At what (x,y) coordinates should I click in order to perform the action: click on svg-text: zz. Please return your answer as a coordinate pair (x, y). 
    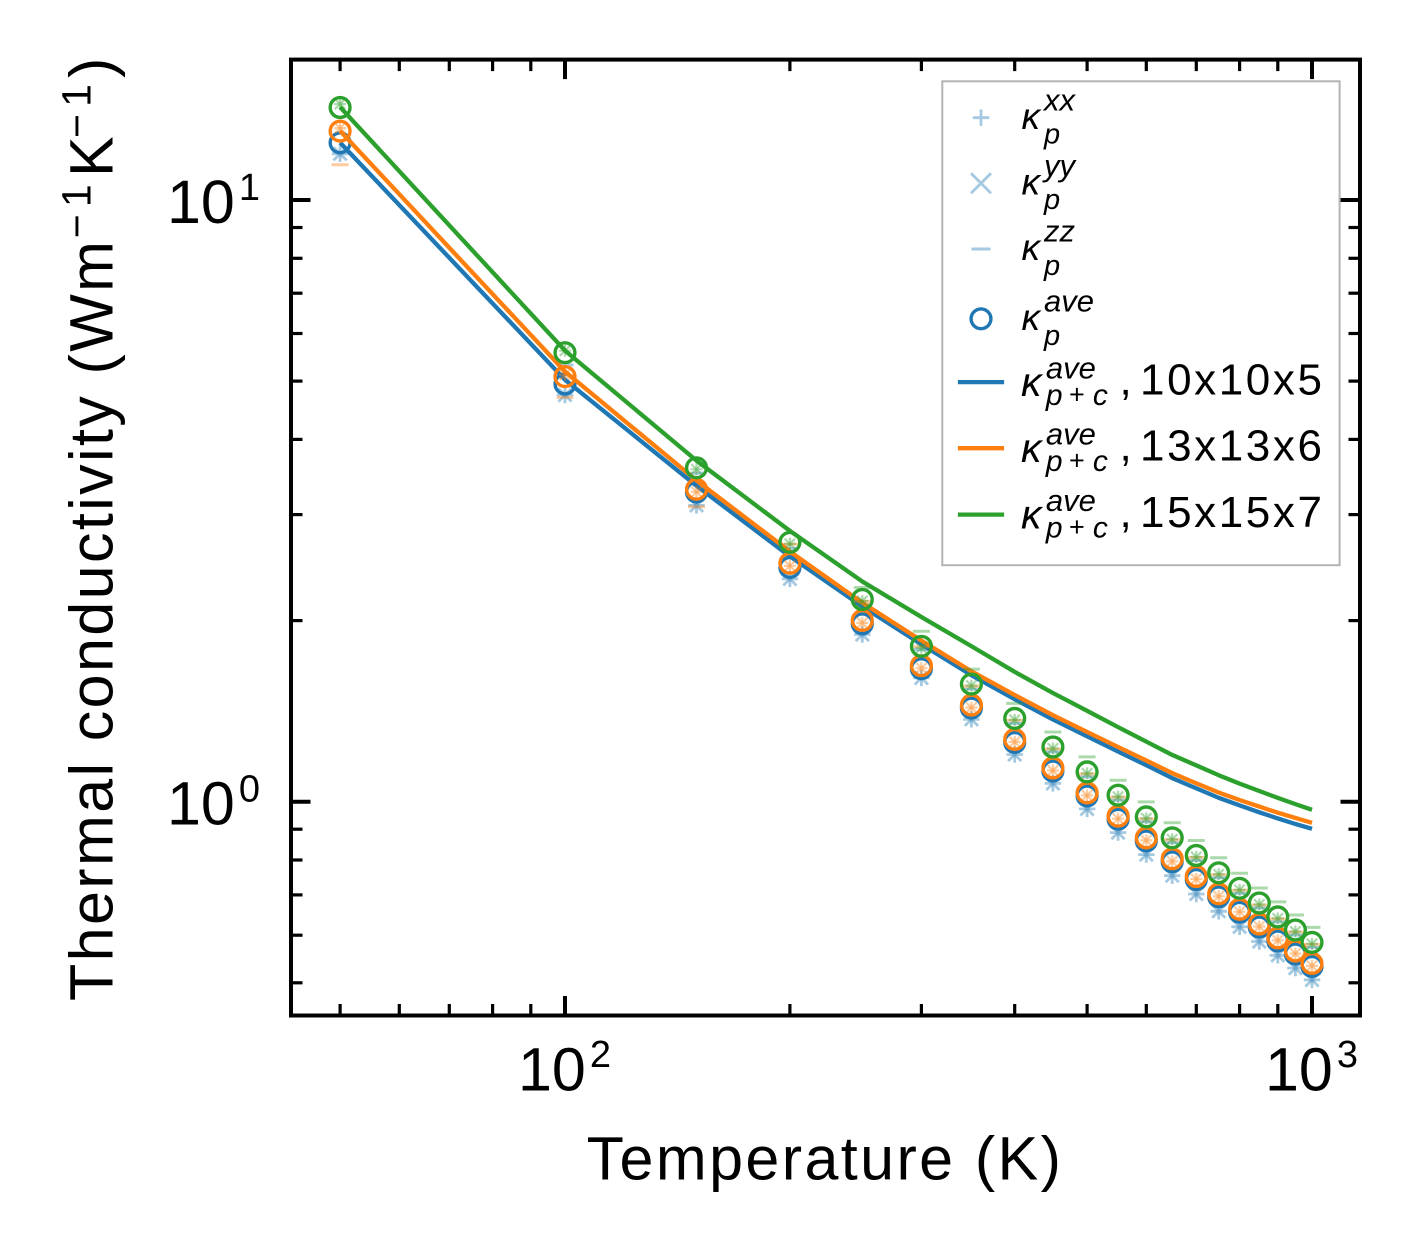
    Looking at the image, I should click on (1059, 231).